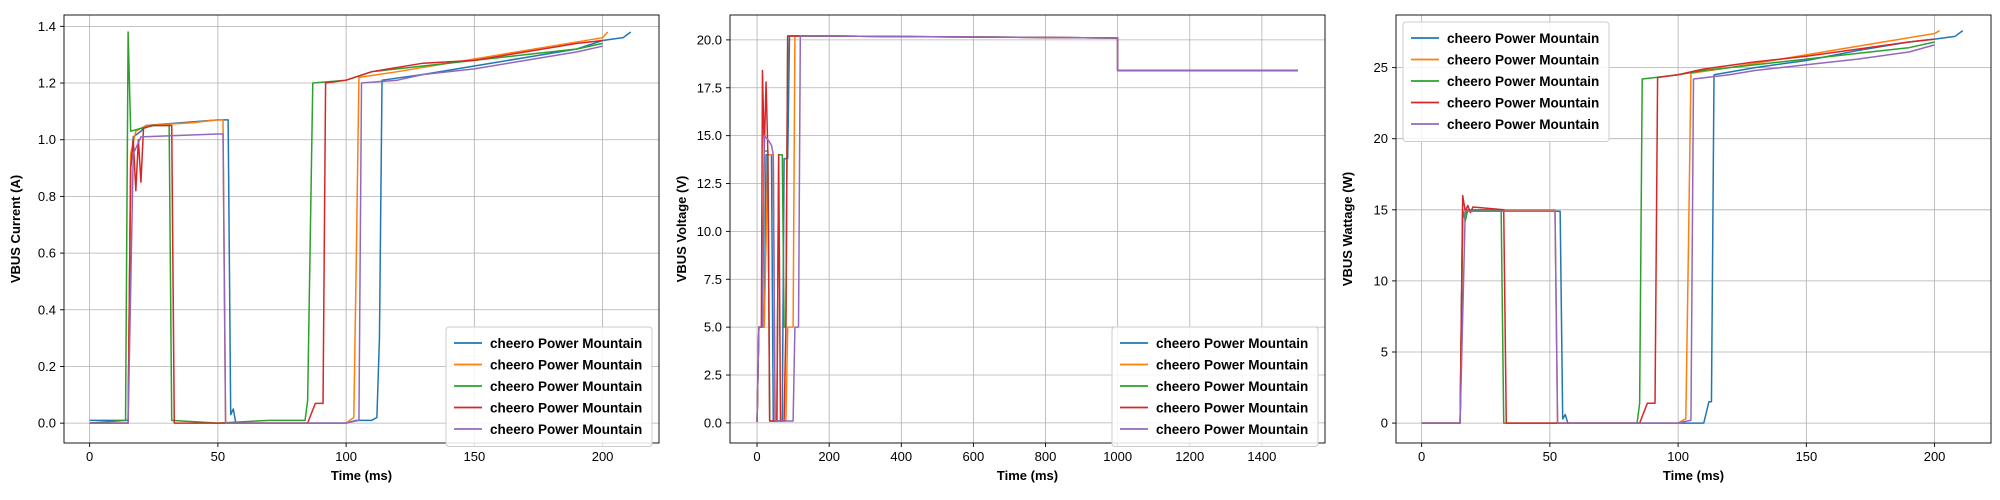  Describe the element at coordinates (681, 229) in the screenshot. I see `y-axis-label: VBUS Voltage (V)` at that location.